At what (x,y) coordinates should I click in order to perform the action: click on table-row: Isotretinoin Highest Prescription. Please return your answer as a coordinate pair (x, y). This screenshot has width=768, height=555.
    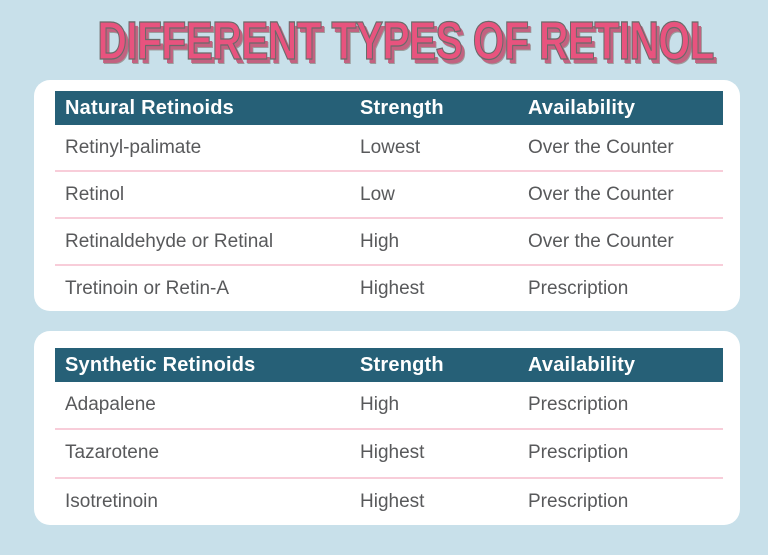
    Looking at the image, I should click on (389, 502).